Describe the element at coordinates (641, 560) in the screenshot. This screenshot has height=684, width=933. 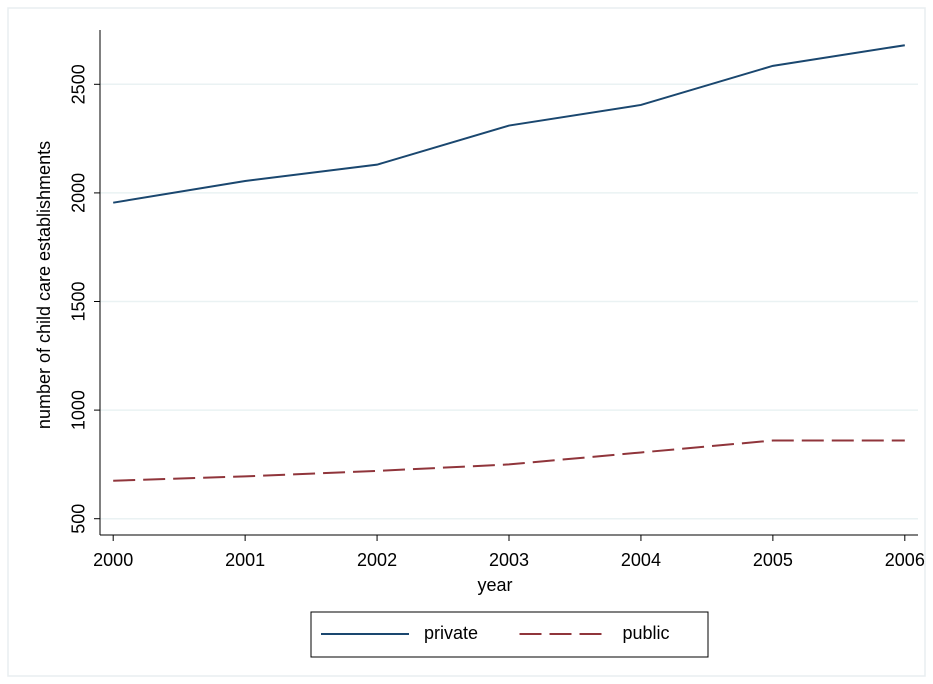
I see `x-tick-label: 2004` at that location.